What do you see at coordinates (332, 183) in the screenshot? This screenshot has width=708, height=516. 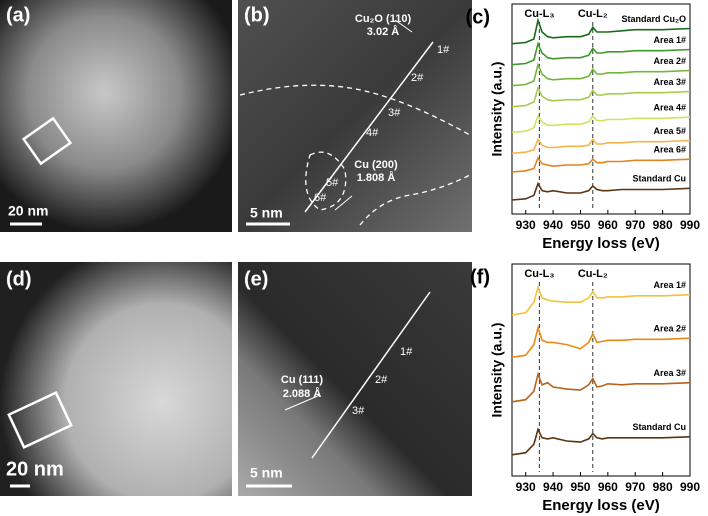 I see `point-label: 5#` at bounding box center [332, 183].